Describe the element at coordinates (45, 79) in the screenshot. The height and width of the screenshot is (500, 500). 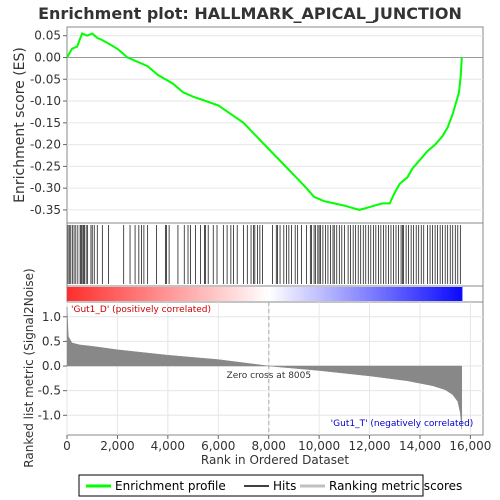
I see `es-y-tick-label: -0.05` at that location.